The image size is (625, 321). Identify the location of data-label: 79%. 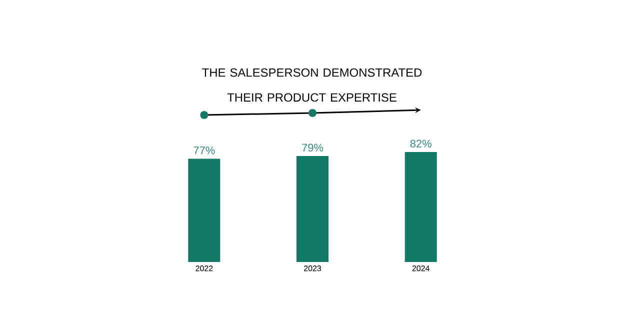
(313, 148).